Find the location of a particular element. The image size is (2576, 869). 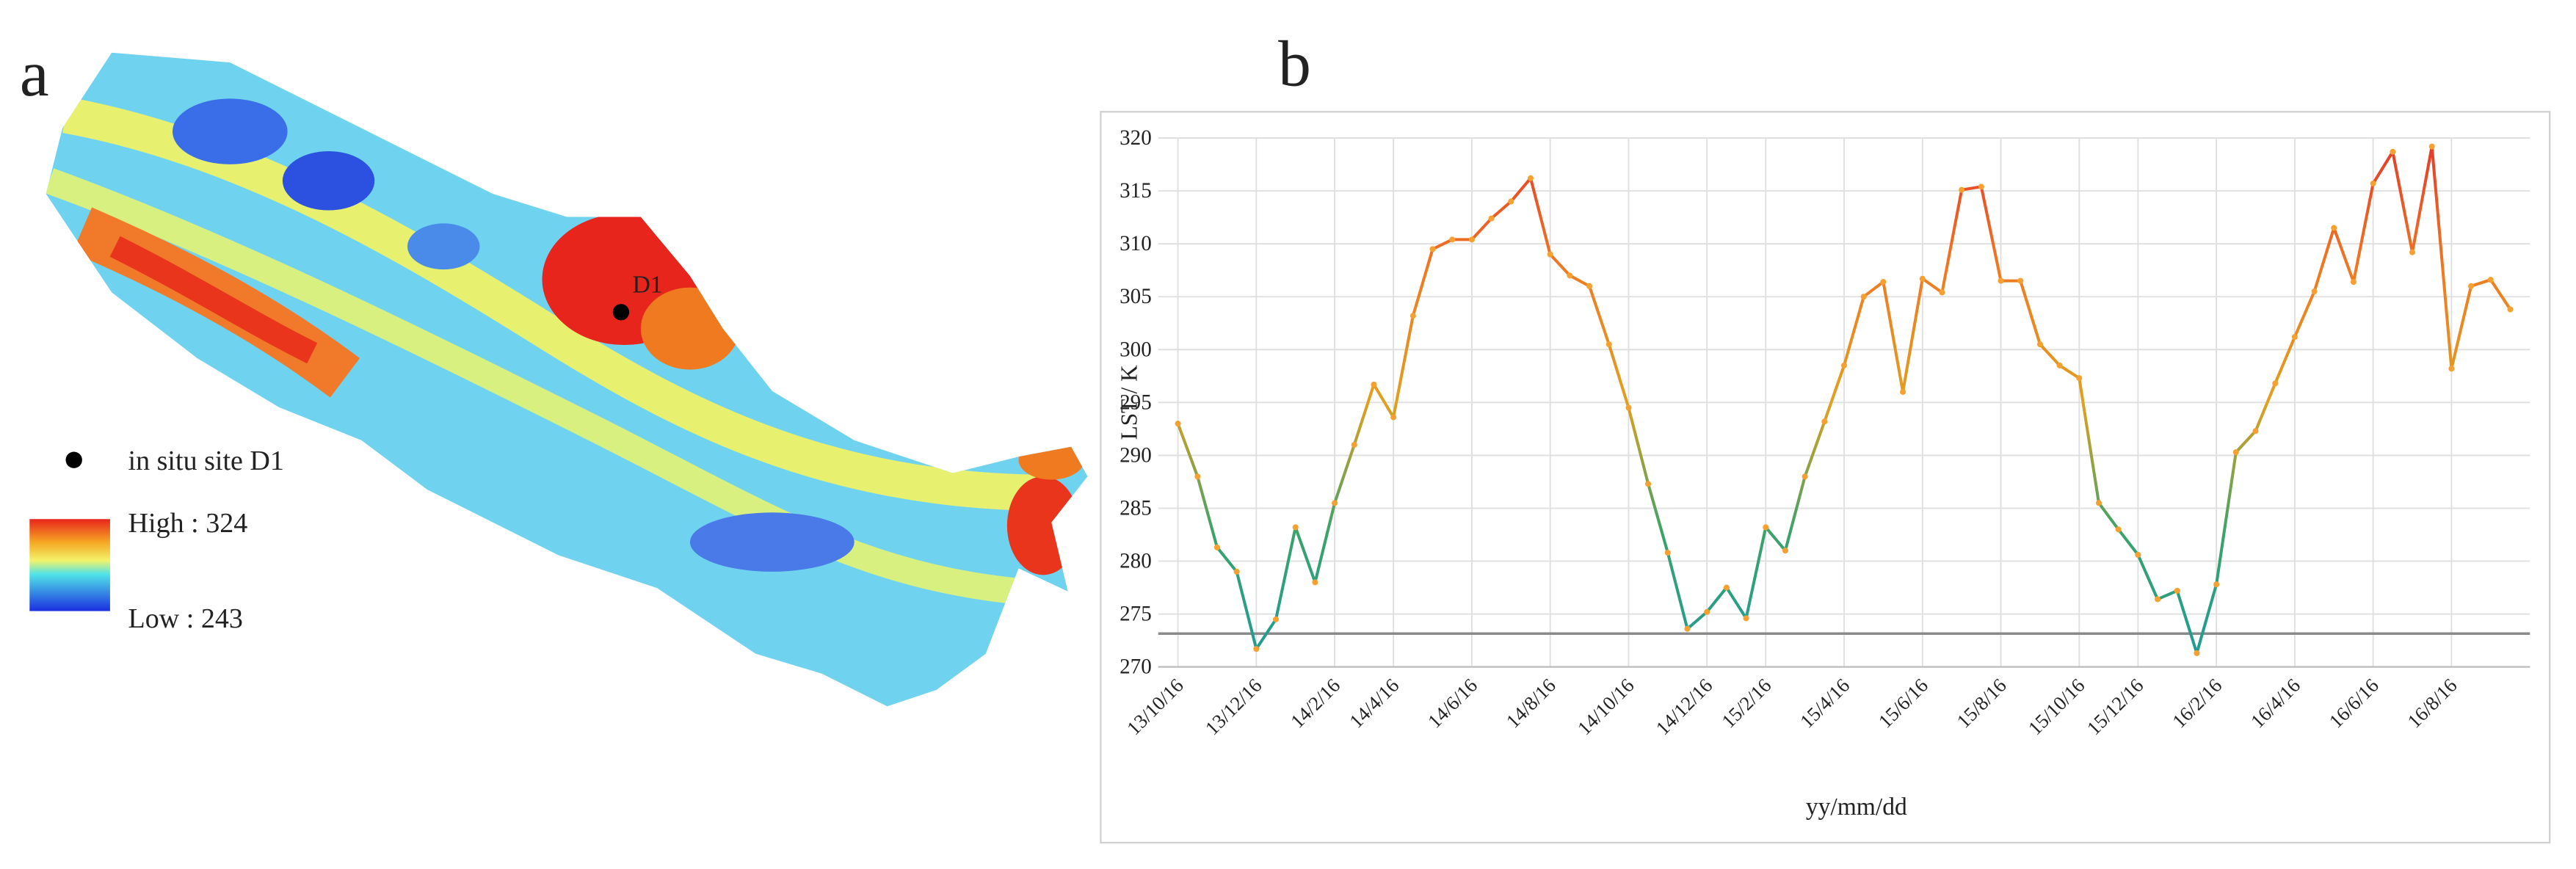

y-tick-label: 310 is located at coordinates (1136, 244).